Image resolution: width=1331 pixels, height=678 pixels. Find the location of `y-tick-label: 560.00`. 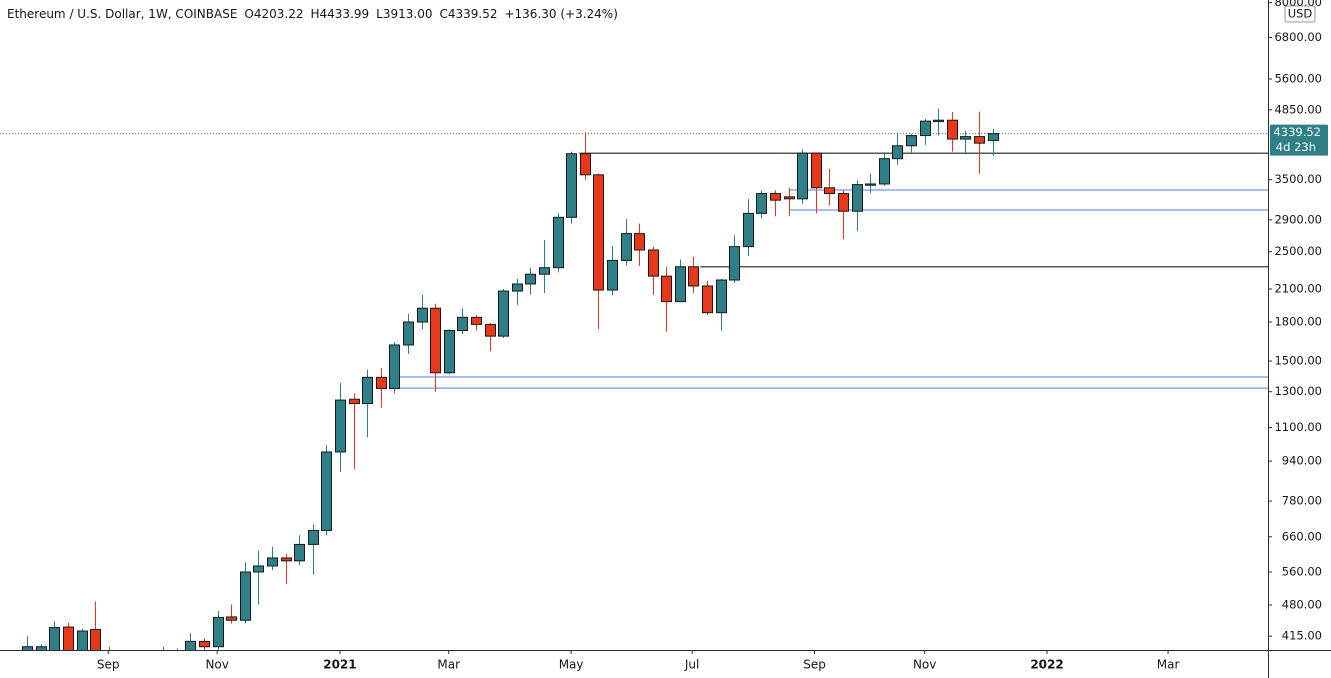

y-tick-label: 560.00 is located at coordinates (1302, 571).